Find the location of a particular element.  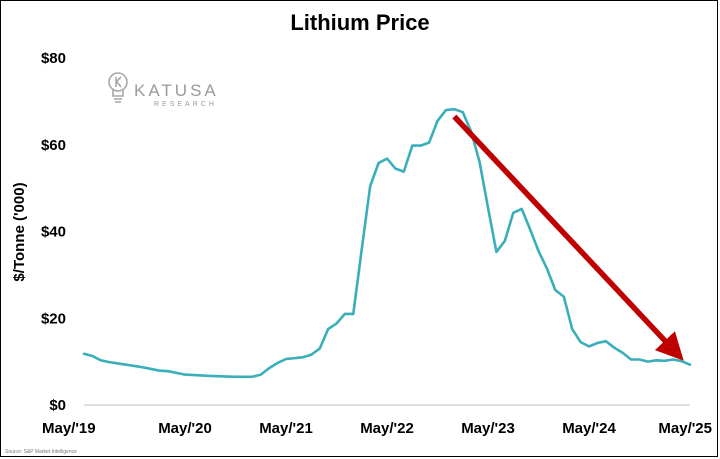

y-tick-label: $60 is located at coordinates (53, 145).